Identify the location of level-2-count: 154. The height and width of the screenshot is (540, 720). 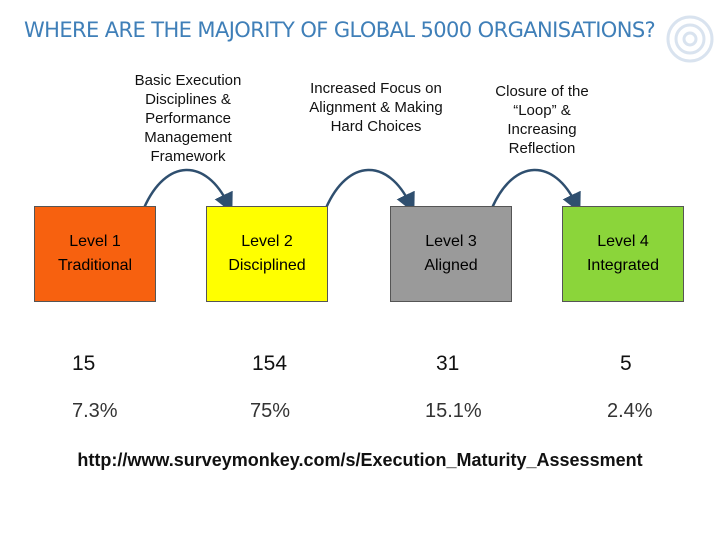
(270, 363).